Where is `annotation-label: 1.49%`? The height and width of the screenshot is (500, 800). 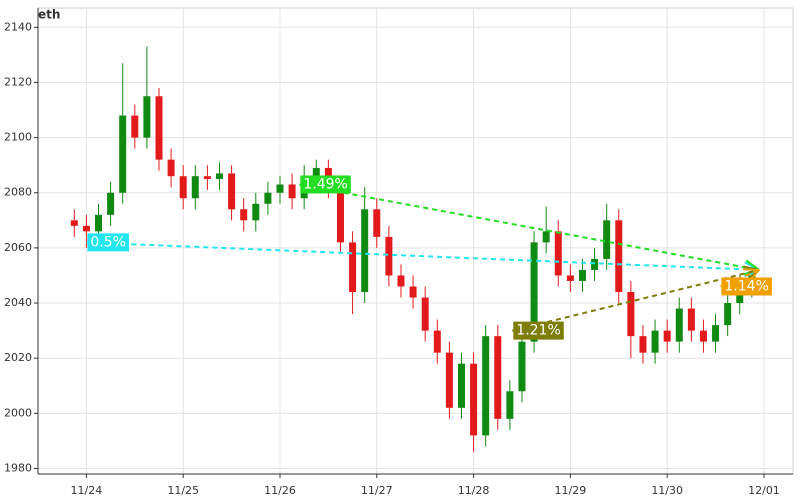
annotation-label: 1.49% is located at coordinates (325, 184).